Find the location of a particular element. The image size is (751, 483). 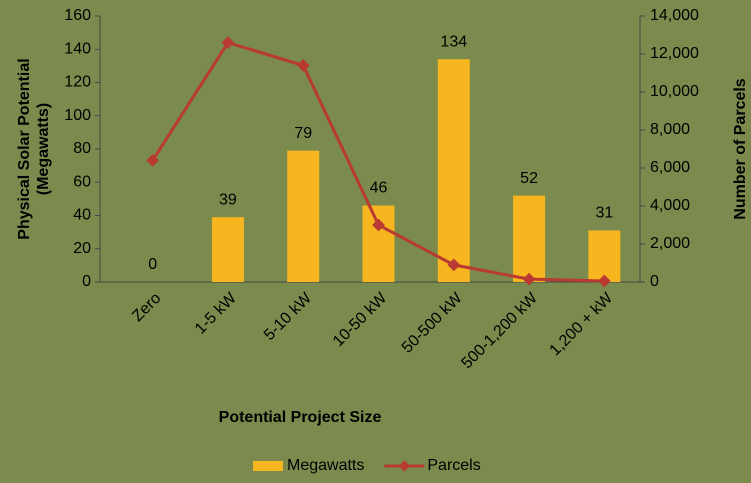

y-tick-label: 140 is located at coordinates (77, 48).